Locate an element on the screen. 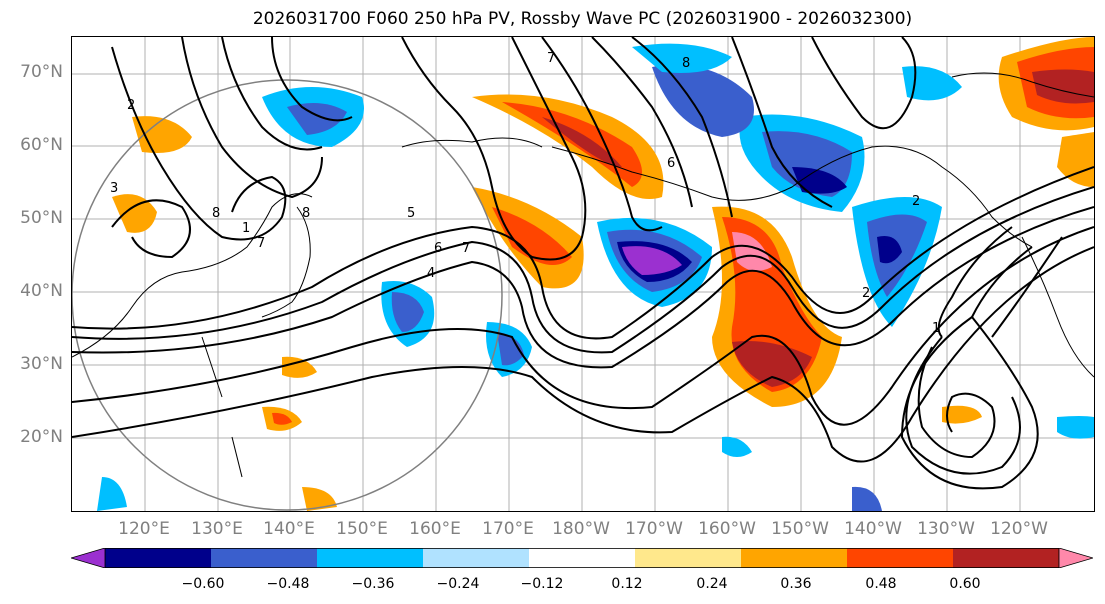  lat-label: 40°N is located at coordinates (41, 291).